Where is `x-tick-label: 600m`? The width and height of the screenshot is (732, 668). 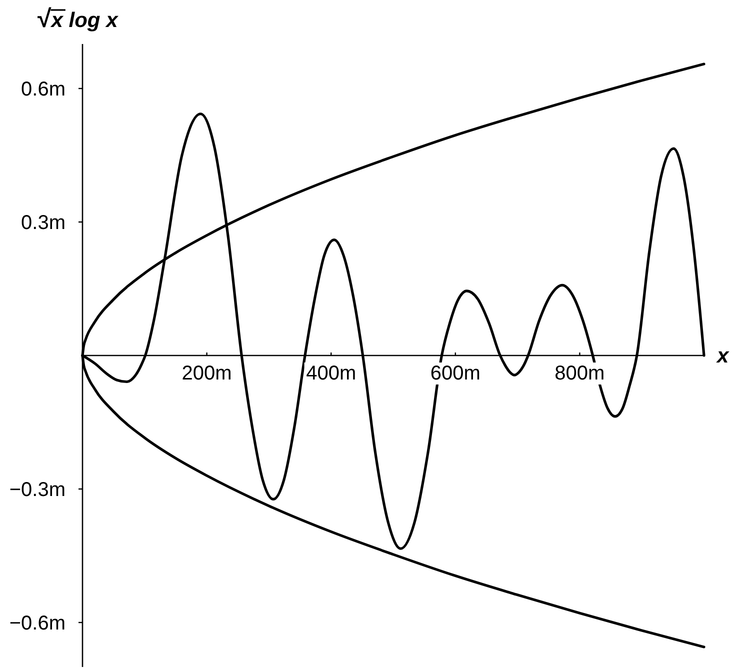 x-tick-label: 600m is located at coordinates (455, 373).